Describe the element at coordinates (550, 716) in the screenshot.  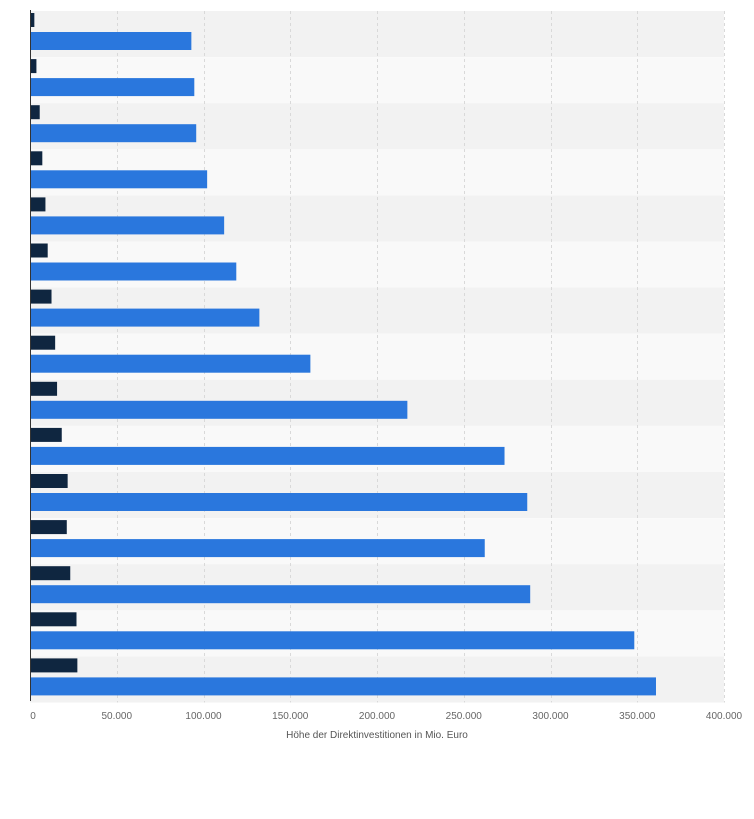
I see `x-tick-label: 300.000` at that location.